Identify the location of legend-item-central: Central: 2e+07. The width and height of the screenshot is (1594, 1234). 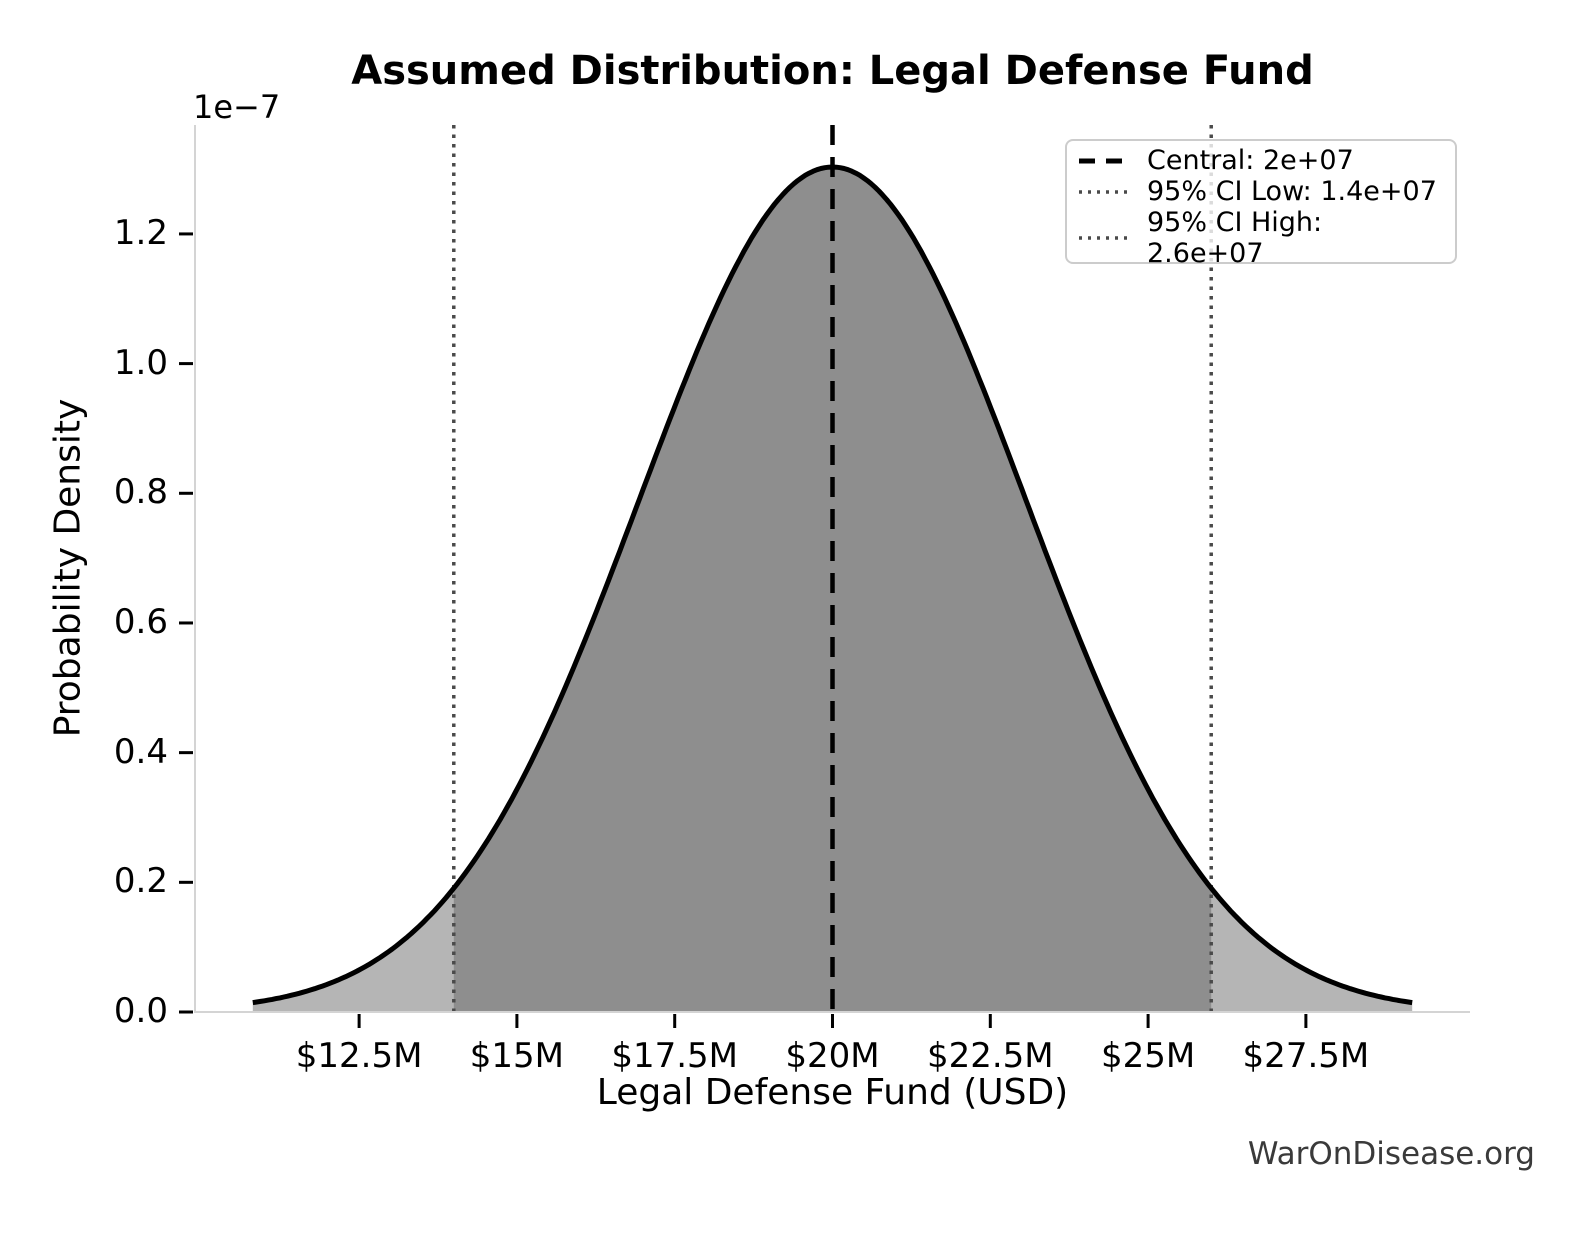
(1261, 160).